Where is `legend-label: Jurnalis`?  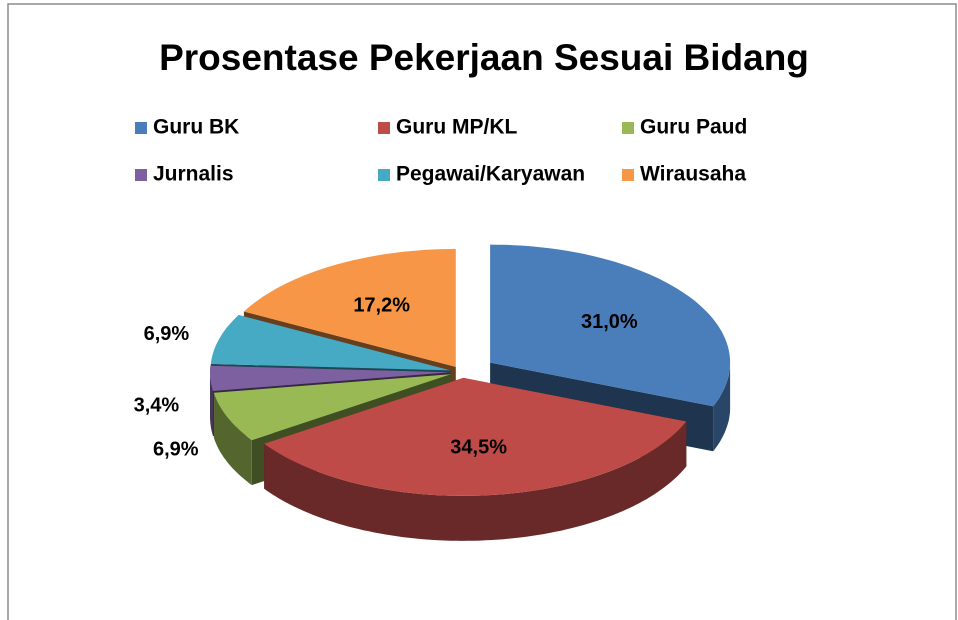
legend-label: Jurnalis is located at coordinates (193, 174).